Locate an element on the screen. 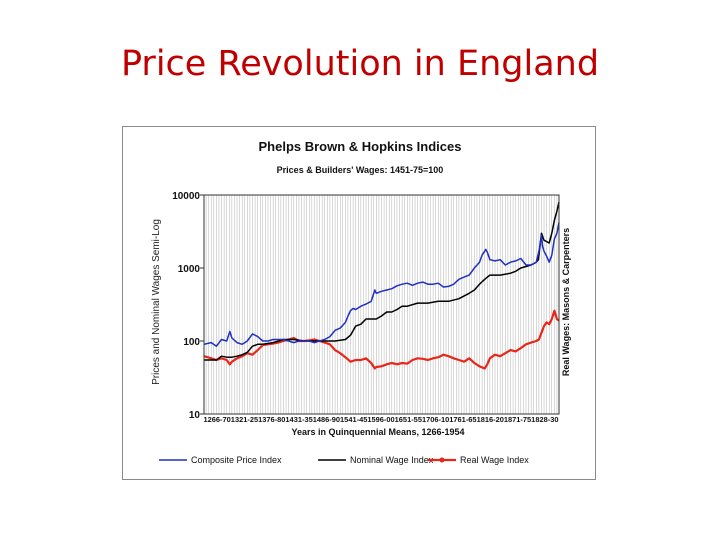 The image size is (720, 540). y-axis-label: Prices and Nominal Wages Semi-Log is located at coordinates (156, 302).